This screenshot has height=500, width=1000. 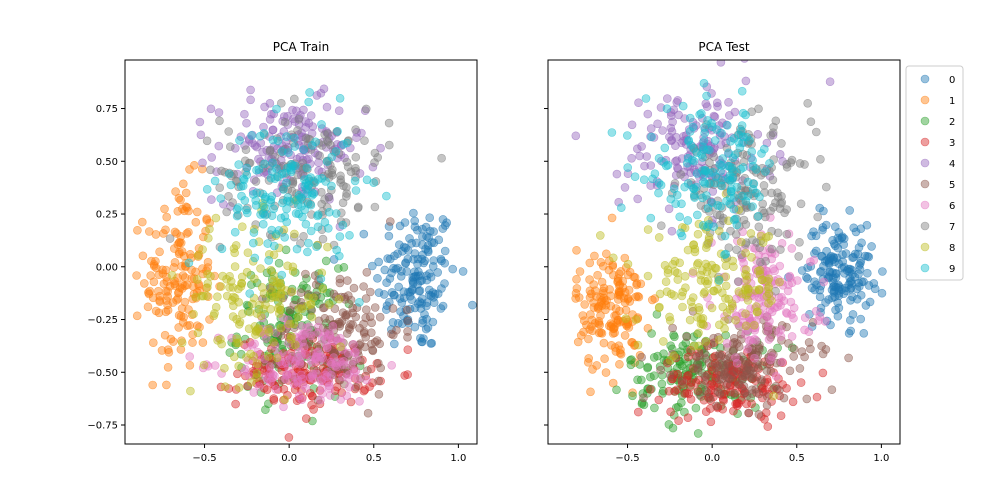 What do you see at coordinates (204, 458) in the screenshot?
I see `x-tick-label: −0.5` at bounding box center [204, 458].